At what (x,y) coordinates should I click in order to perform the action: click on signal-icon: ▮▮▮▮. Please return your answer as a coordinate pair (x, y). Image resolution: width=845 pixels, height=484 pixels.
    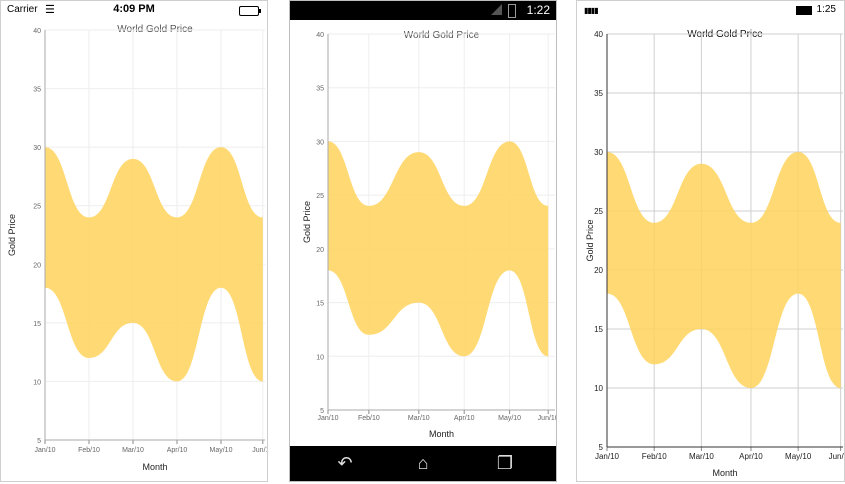
    Looking at the image, I should click on (591, 10).